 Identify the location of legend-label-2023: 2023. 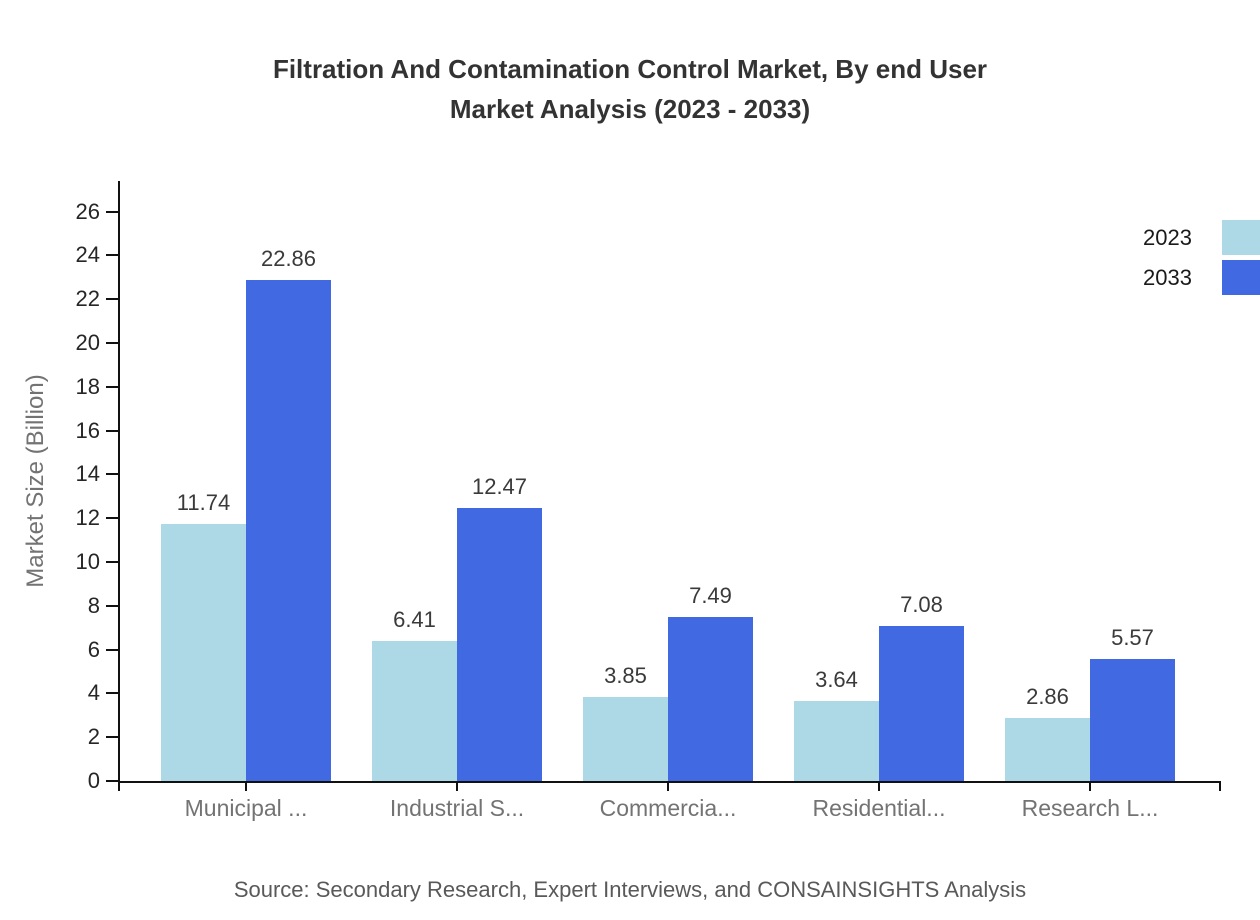
(1167, 237).